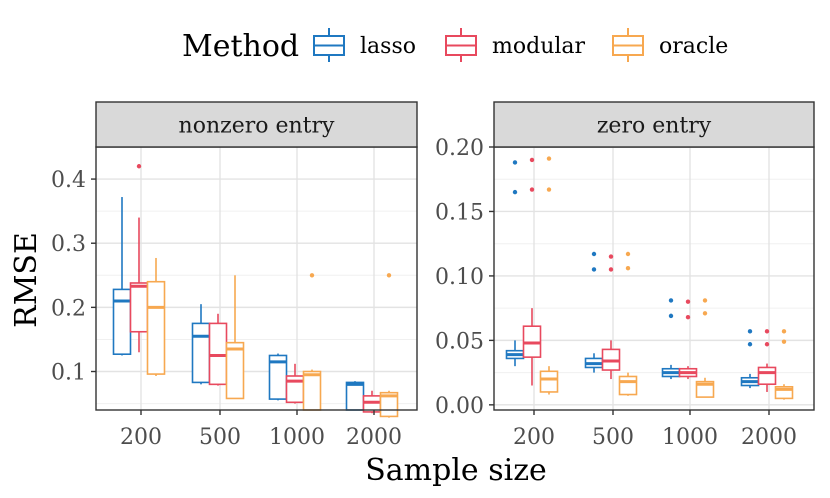  What do you see at coordinates (784, 364) in the screenshot?
I see `box-oracle-2000` at bounding box center [784, 364].